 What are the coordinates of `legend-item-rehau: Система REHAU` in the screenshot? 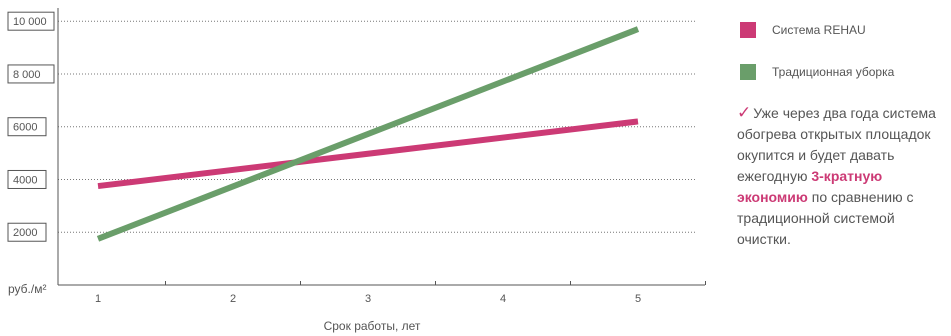 It's located at (817, 30).